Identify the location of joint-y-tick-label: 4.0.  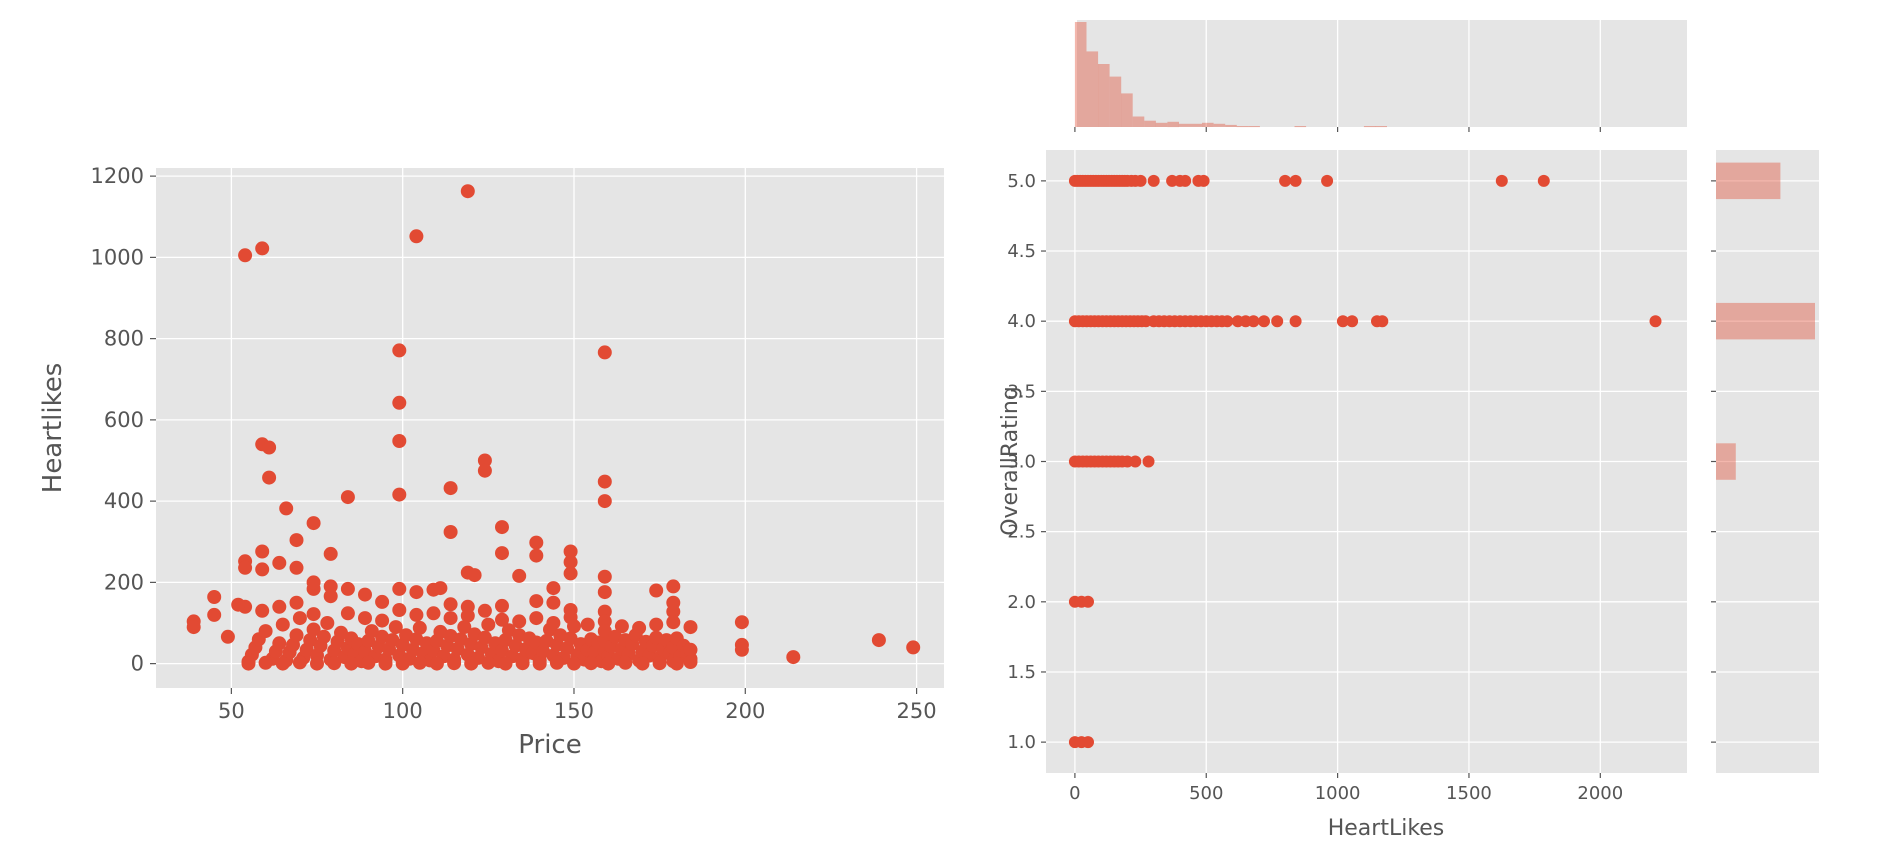
(1021, 321).